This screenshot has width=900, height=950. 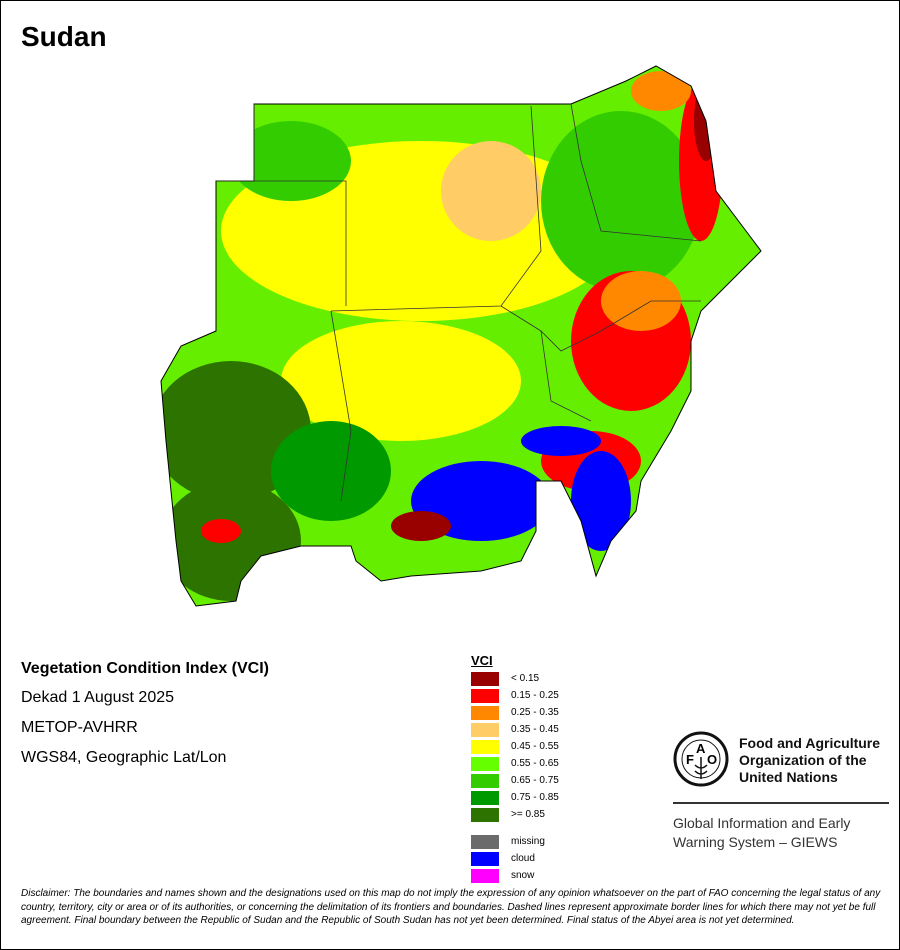 What do you see at coordinates (145, 668) in the screenshot?
I see `index-name: Vegetation Condition Index (VCI)` at bounding box center [145, 668].